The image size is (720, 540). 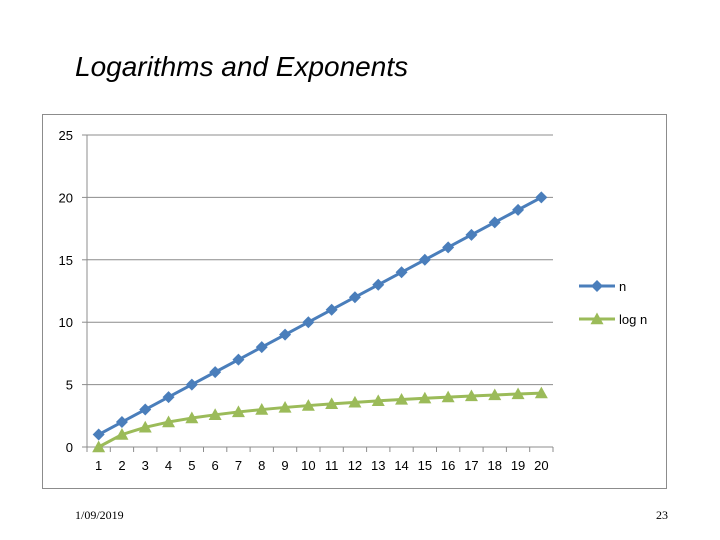 What do you see at coordinates (238, 465) in the screenshot?
I see `x-tick-label: 7` at bounding box center [238, 465].